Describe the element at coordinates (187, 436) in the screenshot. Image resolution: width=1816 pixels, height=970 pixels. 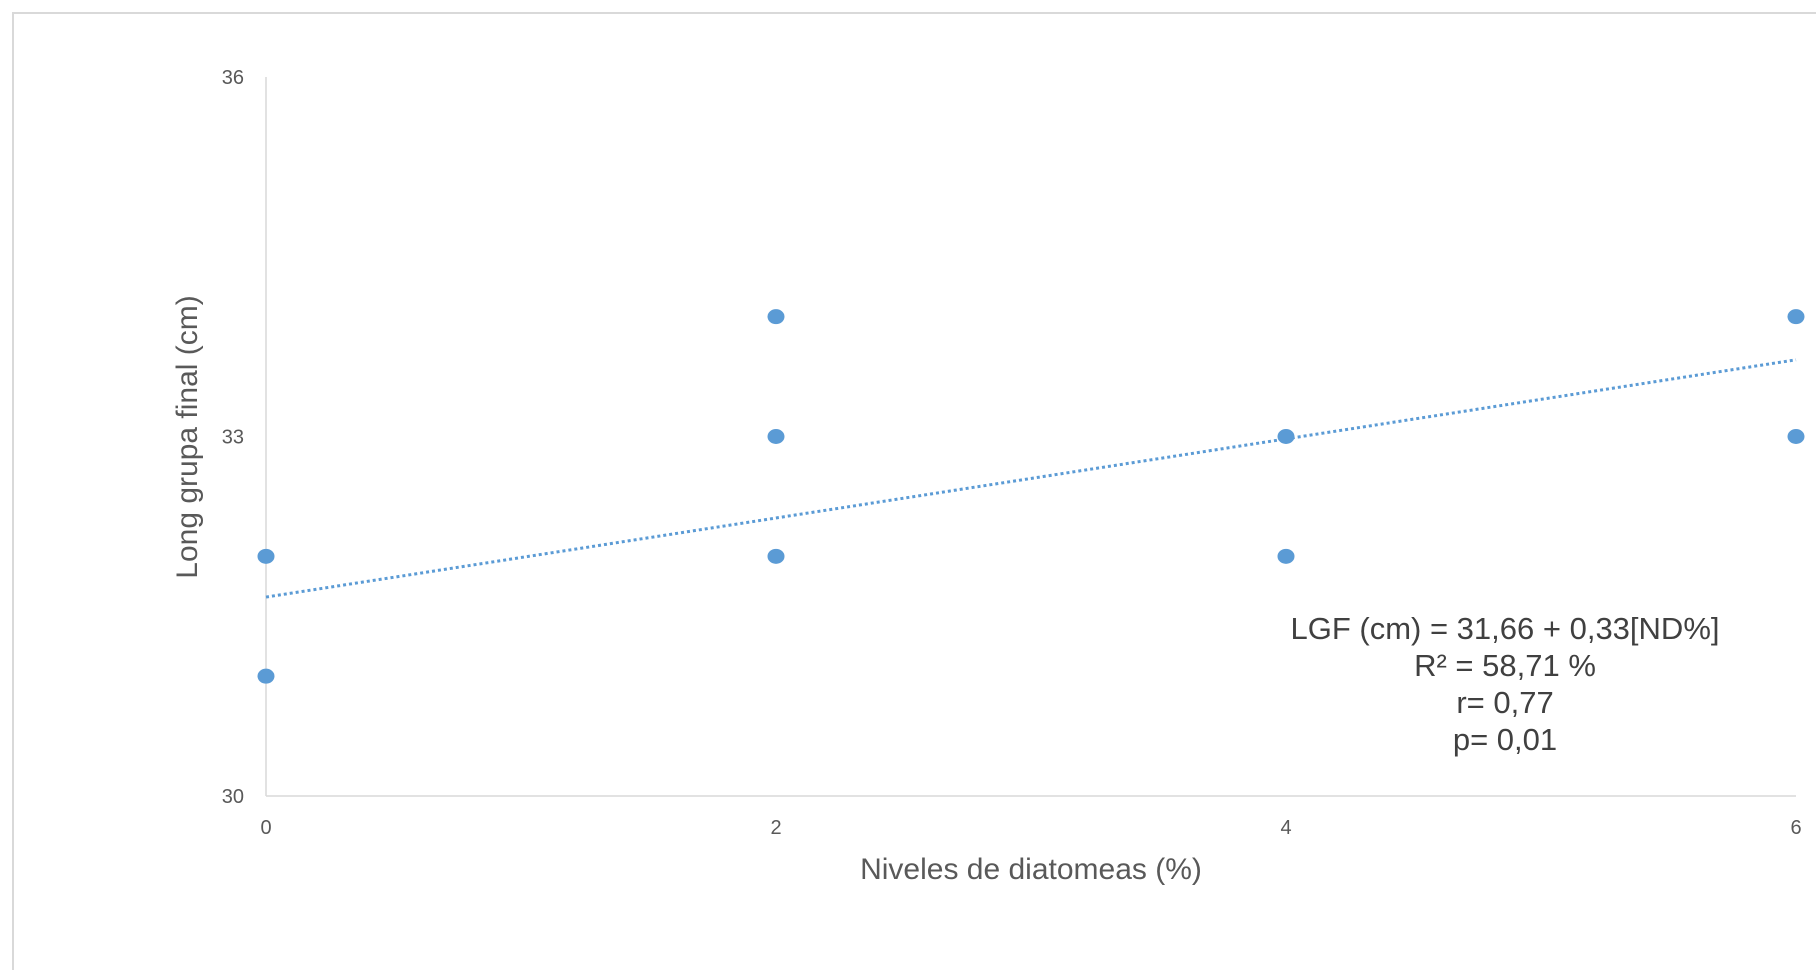
I see `y-axis-title: Long grupa final (cm)` at that location.